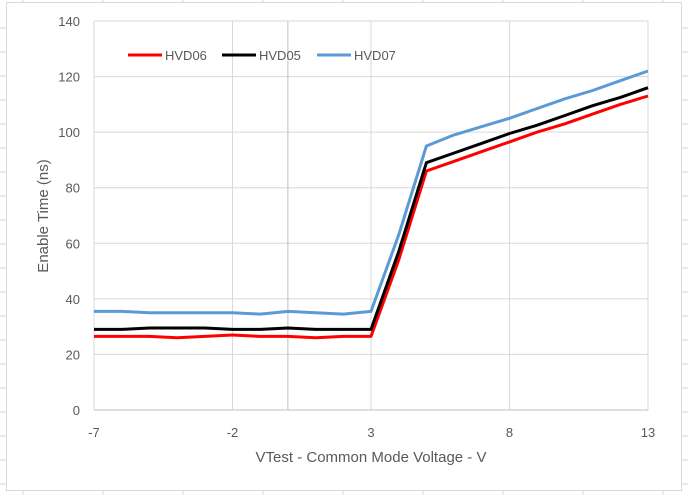 The image size is (688, 495). Describe the element at coordinates (233, 432) in the screenshot. I see `x-tick-label: -2` at that location.